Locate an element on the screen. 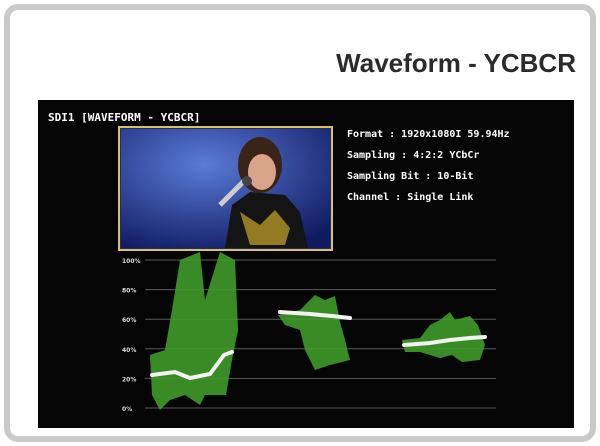 The width and height of the screenshot is (600, 446). info-line: Format : 1920x1080I 59.94Hz is located at coordinates (428, 134).